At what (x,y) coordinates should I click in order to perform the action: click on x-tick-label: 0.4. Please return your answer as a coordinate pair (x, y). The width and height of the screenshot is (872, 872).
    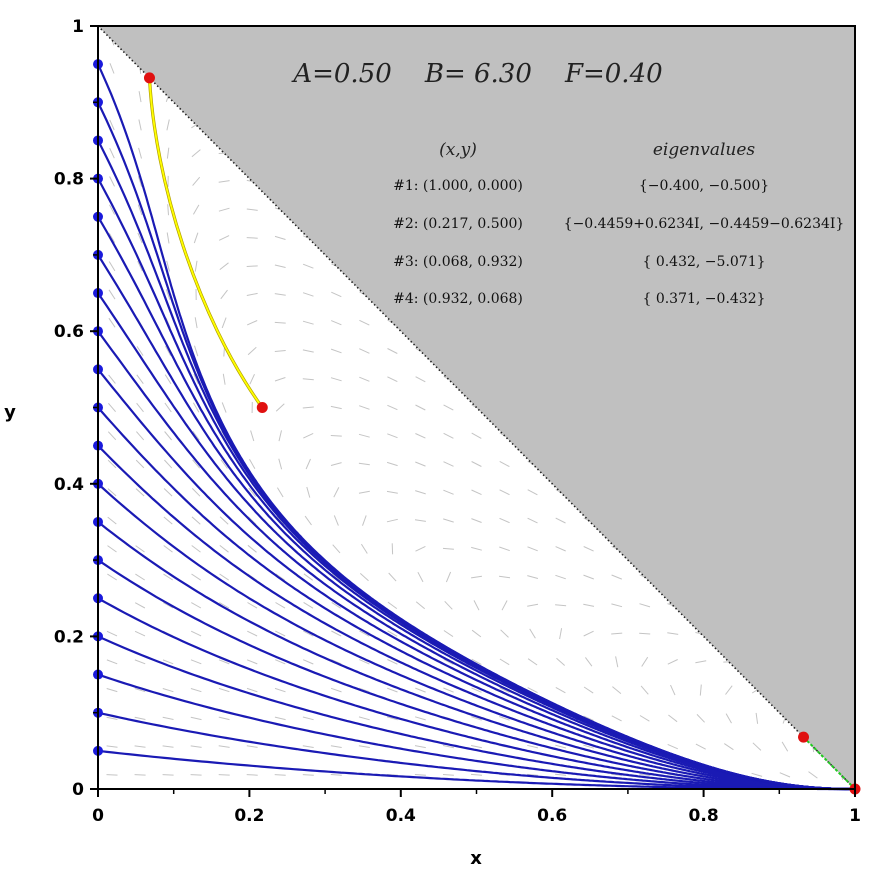
    Looking at the image, I should click on (401, 816).